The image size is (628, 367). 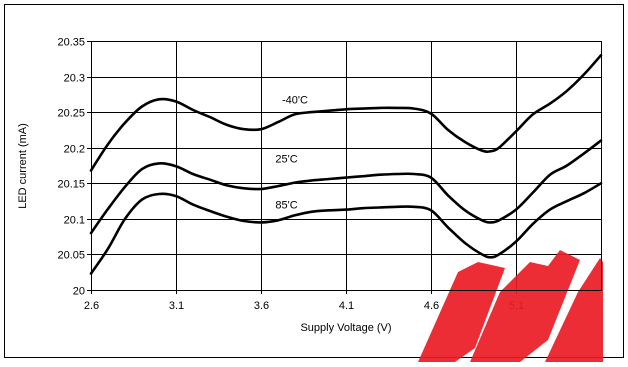 What do you see at coordinates (74, 79) in the screenshot?
I see `y-tick-label: 20.3` at bounding box center [74, 79].